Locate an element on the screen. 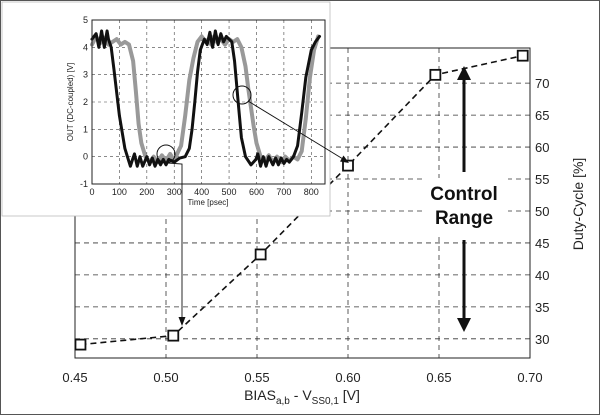 The width and height of the screenshot is (600, 415). inset-y-tick-label: 0 is located at coordinates (85, 157).